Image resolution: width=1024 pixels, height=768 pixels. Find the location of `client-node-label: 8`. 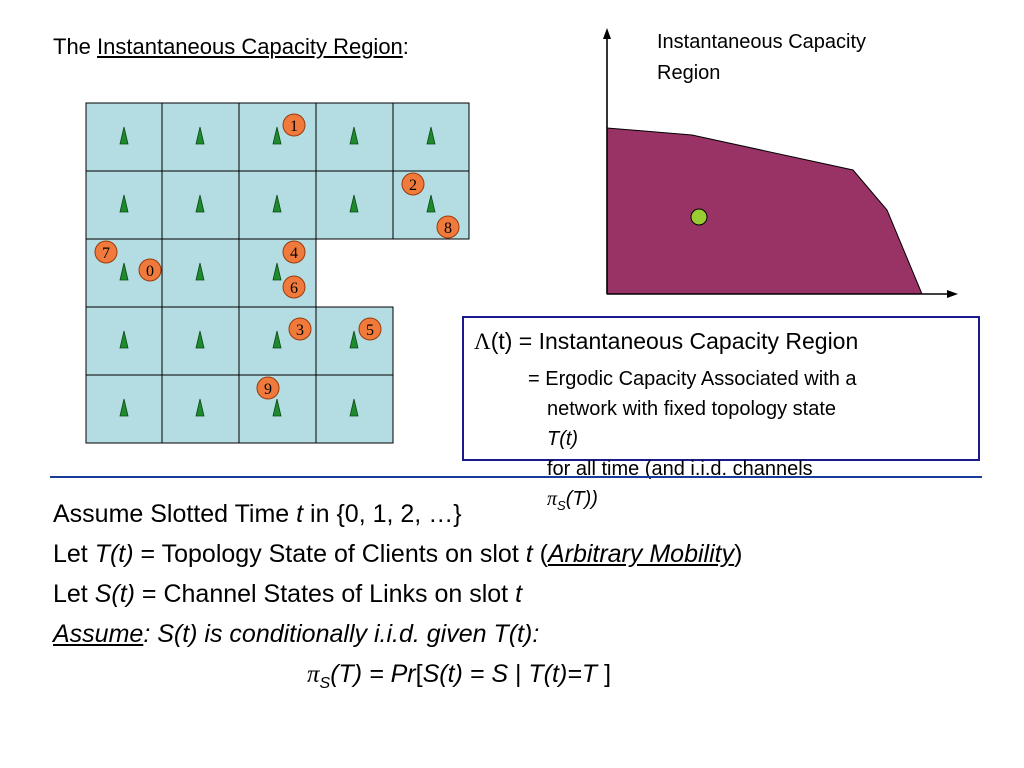

client-node-label: 8 is located at coordinates (448, 228).